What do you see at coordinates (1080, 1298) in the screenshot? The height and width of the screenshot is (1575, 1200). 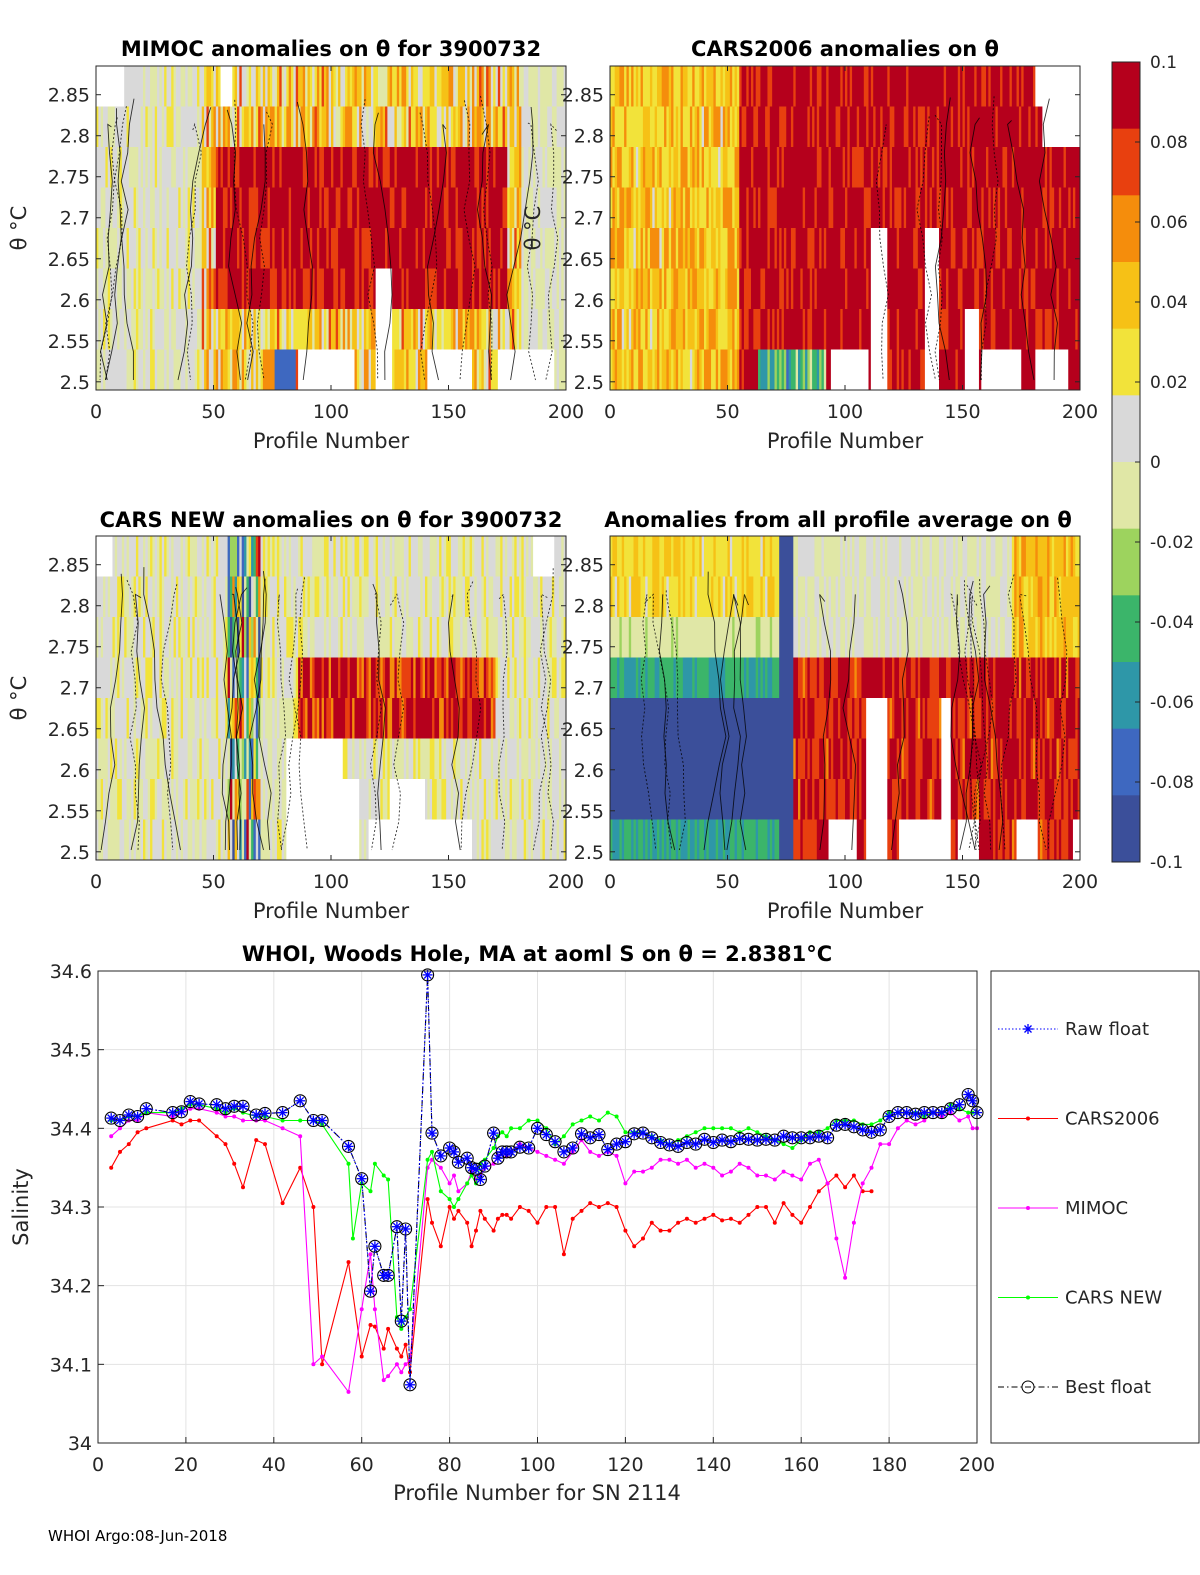 I see `legend-item-cars_new: CARS NEW` at bounding box center [1080, 1298].